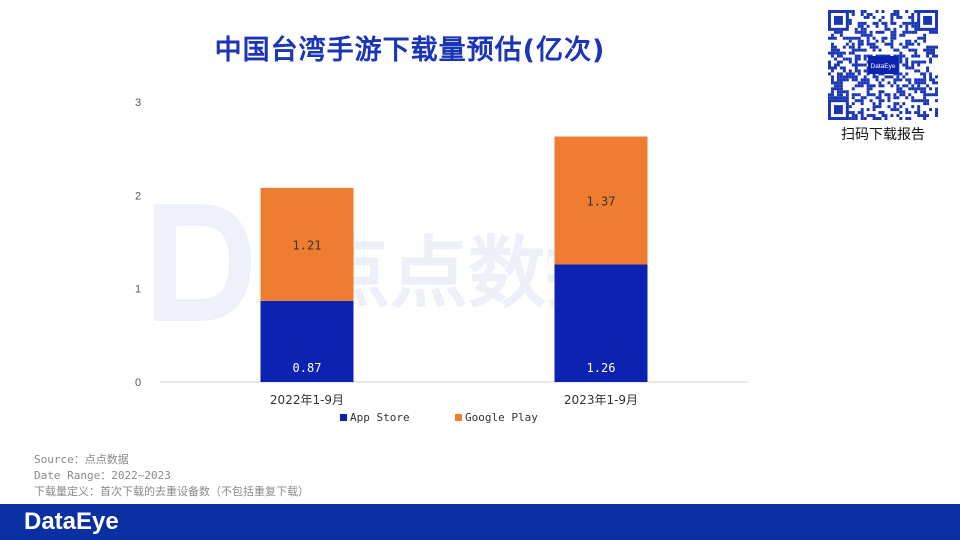 The height and width of the screenshot is (540, 960). I want to click on data-label: 1.21, so click(307, 245).